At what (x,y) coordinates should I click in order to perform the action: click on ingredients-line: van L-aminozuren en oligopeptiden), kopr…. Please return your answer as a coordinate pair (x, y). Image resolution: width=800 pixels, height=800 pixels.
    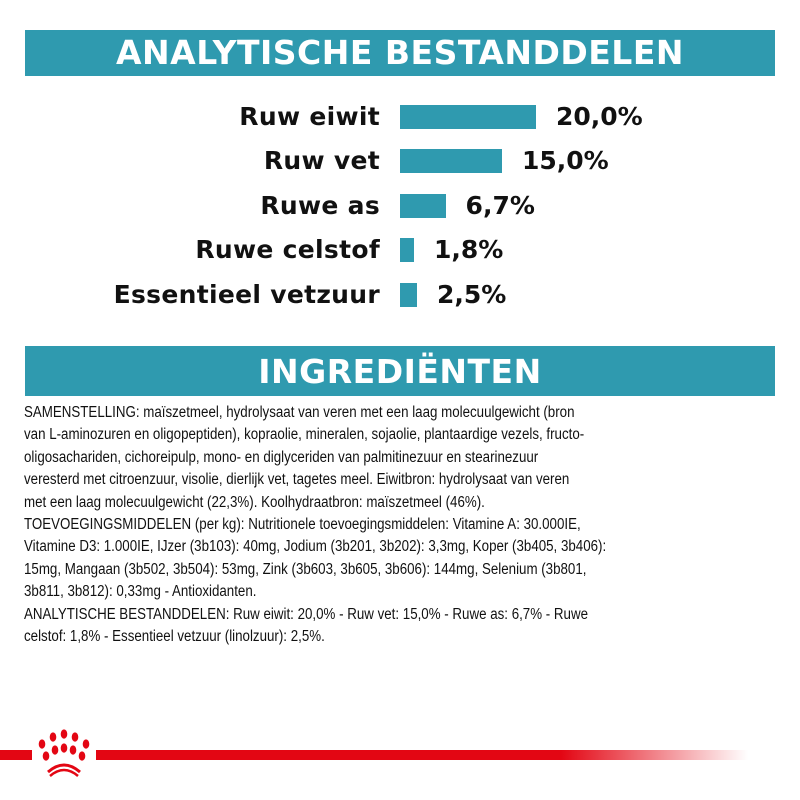
    Looking at the image, I should click on (304, 435).